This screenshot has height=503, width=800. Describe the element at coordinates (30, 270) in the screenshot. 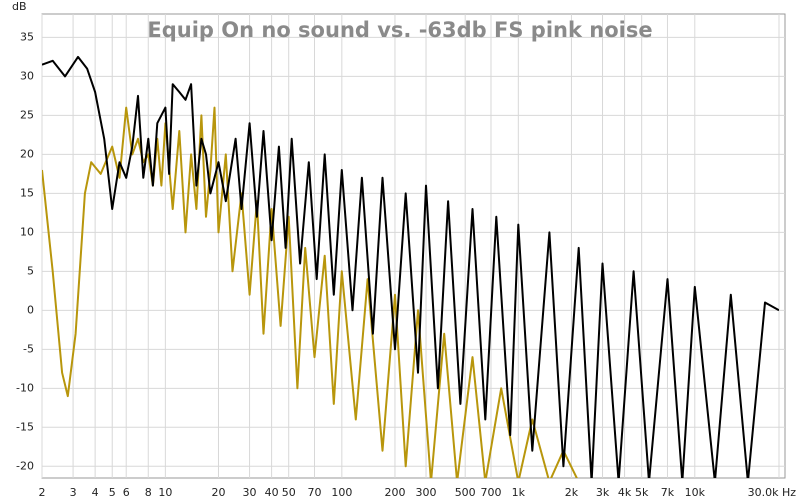

I see `y-tick-label: 5` at that location.